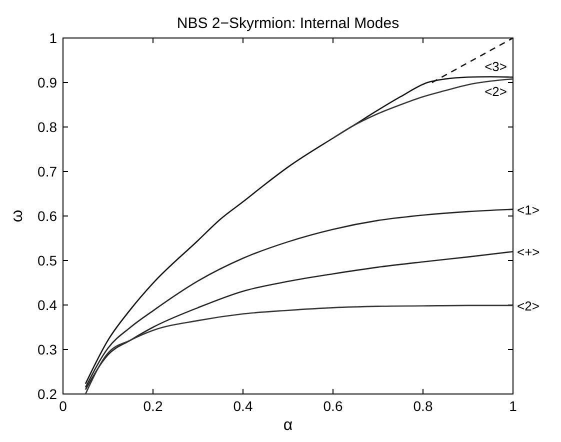  I want to click on y-axis-title: ω, so click(17, 216).